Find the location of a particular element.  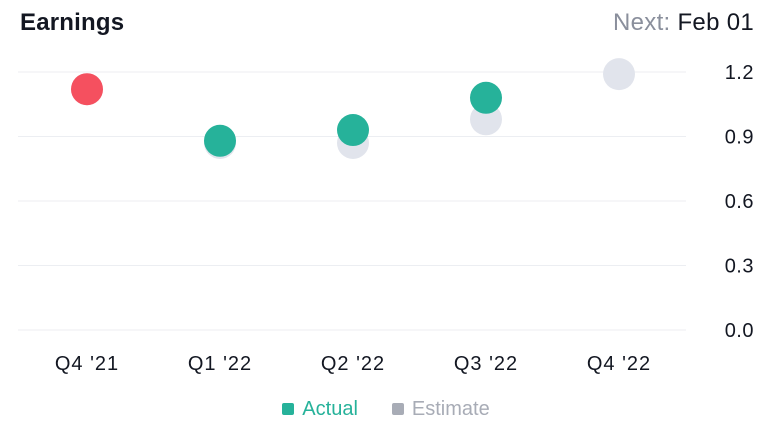

y-tick-label: 0.0 is located at coordinates (739, 331).